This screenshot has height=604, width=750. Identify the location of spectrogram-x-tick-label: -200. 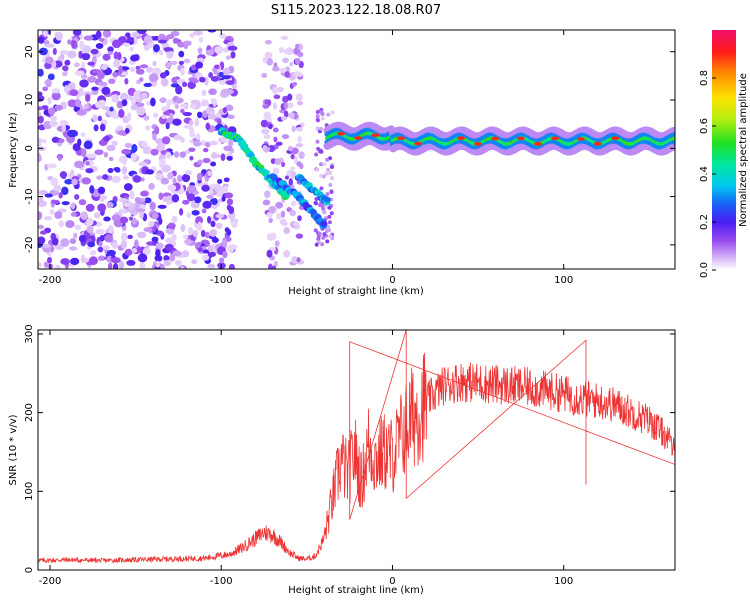
(50, 280).